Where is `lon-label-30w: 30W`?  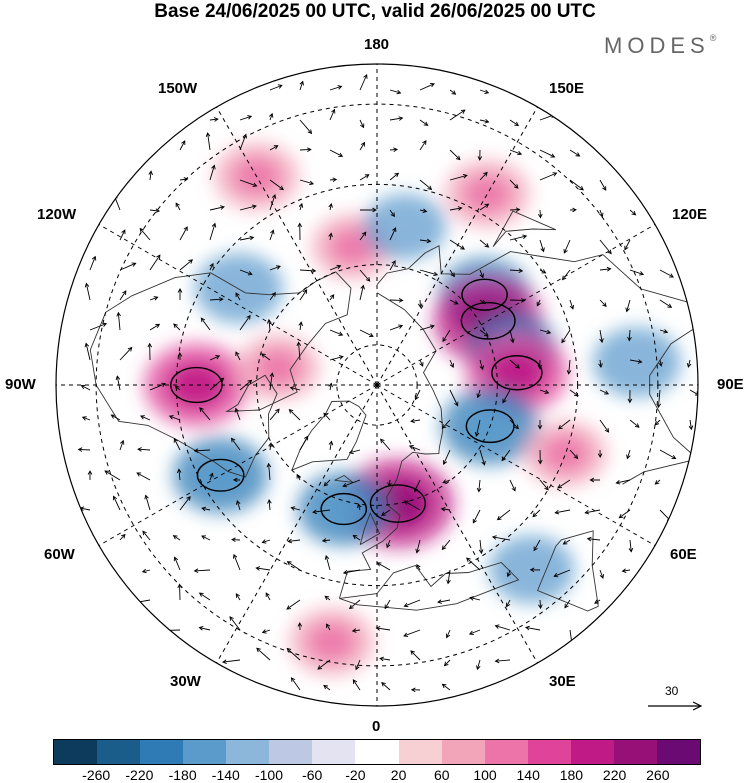 lon-label-30w: 30W is located at coordinates (185, 681).